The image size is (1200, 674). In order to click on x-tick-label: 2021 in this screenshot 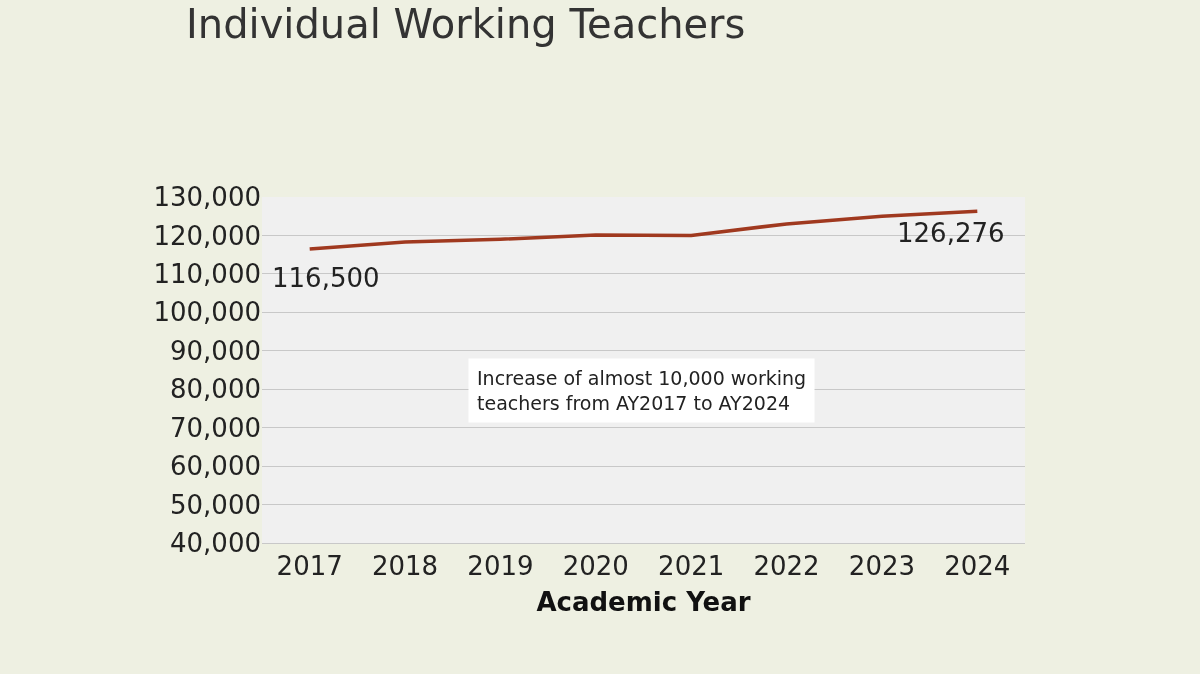, I will do `click(691, 566)`.